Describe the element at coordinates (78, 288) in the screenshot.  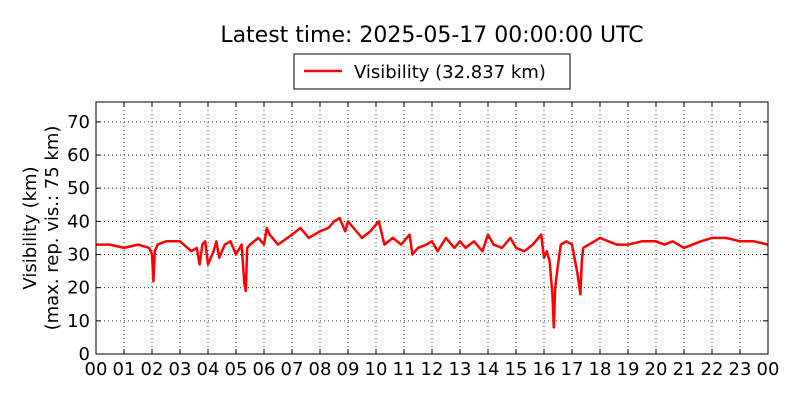
I see `y-tick-label: 20` at that location.